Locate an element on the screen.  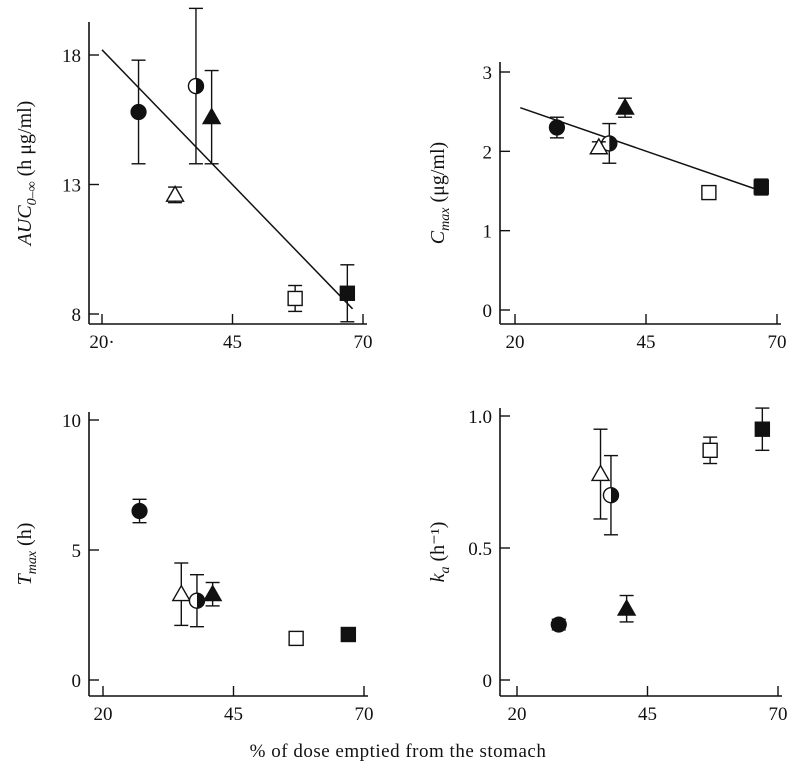
y-tick-label: 18 is located at coordinates (71, 56).